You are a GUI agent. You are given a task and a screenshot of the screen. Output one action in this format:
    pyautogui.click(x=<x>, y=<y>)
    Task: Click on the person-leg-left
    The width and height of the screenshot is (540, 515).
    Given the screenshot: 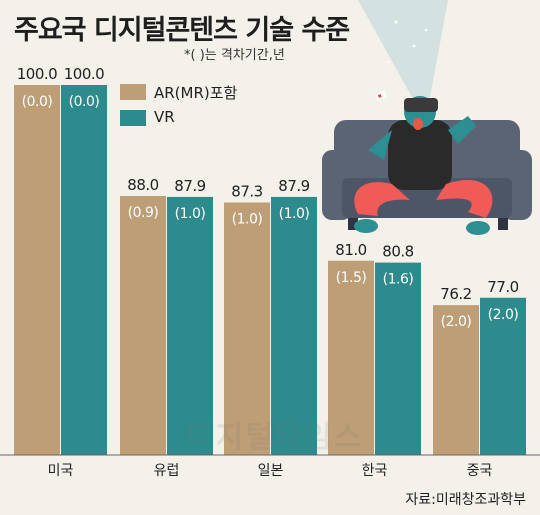 What is the action you would take?
    pyautogui.click(x=382, y=199)
    